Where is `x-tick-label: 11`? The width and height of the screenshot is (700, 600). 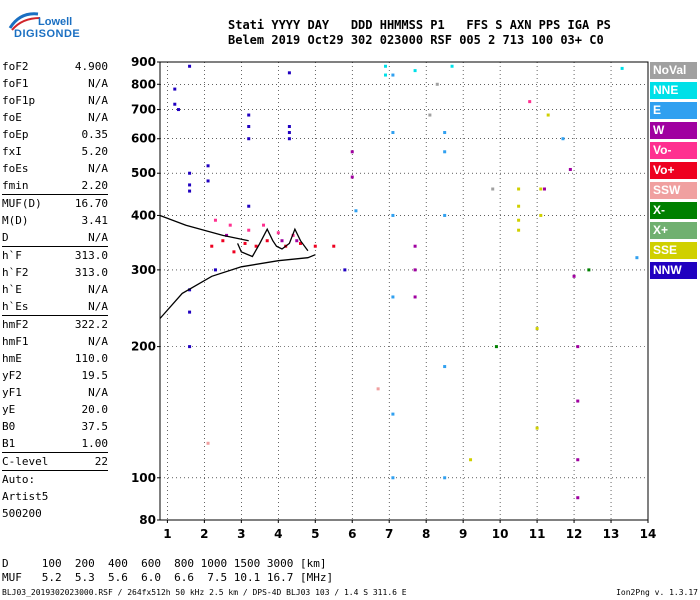 x-tick-label: 11 is located at coordinates (537, 534).